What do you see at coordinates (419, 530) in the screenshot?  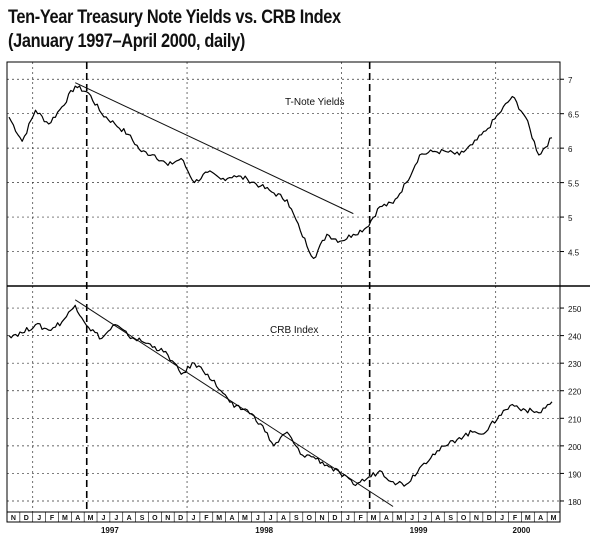 I see `year-label: 1999` at bounding box center [419, 530].